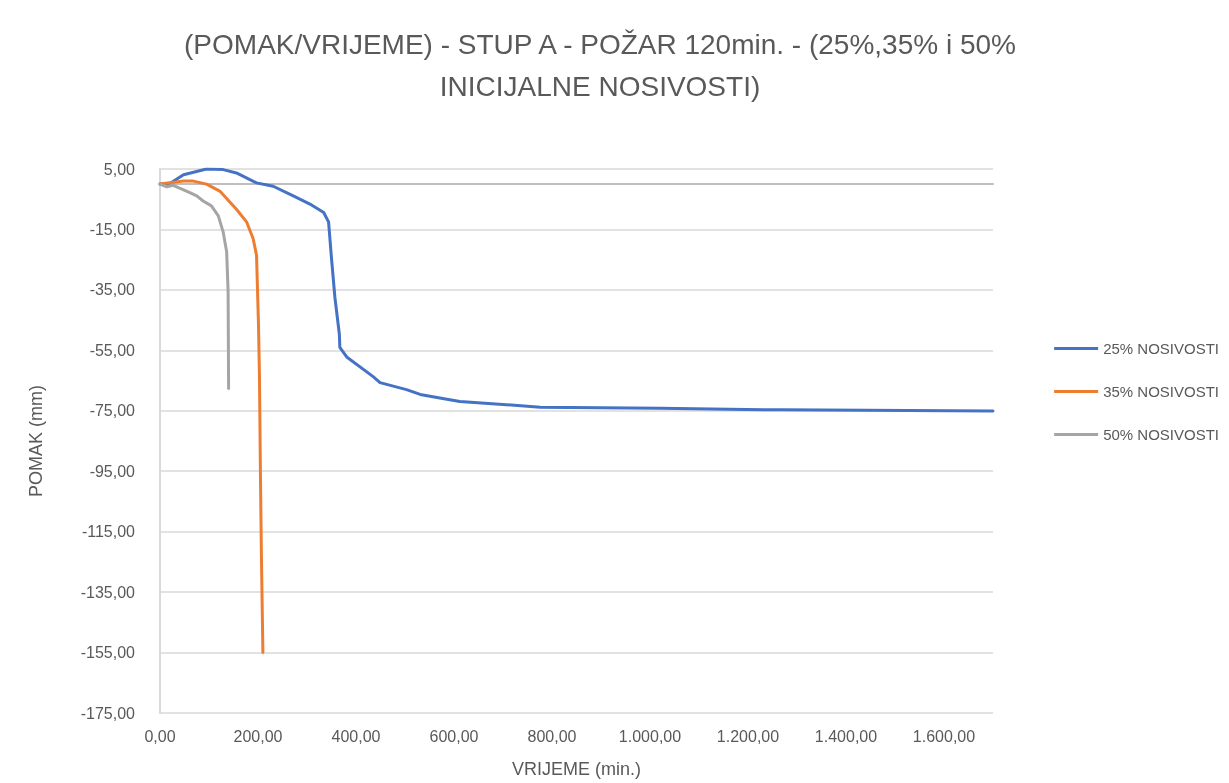 The height and width of the screenshot is (783, 1229). I want to click on y-axis-title: POMAK (mm), so click(36, 441).